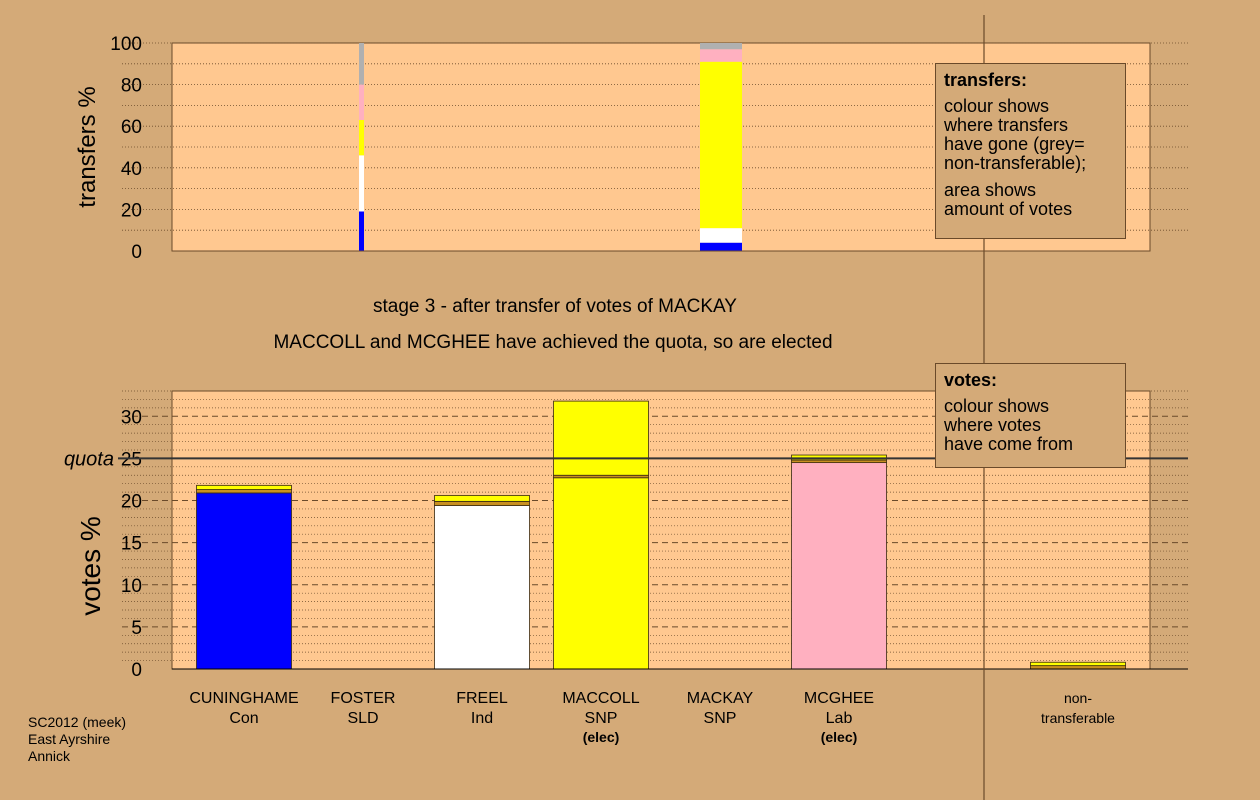 The image size is (1260, 800). What do you see at coordinates (839, 718) in the screenshot?
I see `candidate-party-label: Lab` at bounding box center [839, 718].